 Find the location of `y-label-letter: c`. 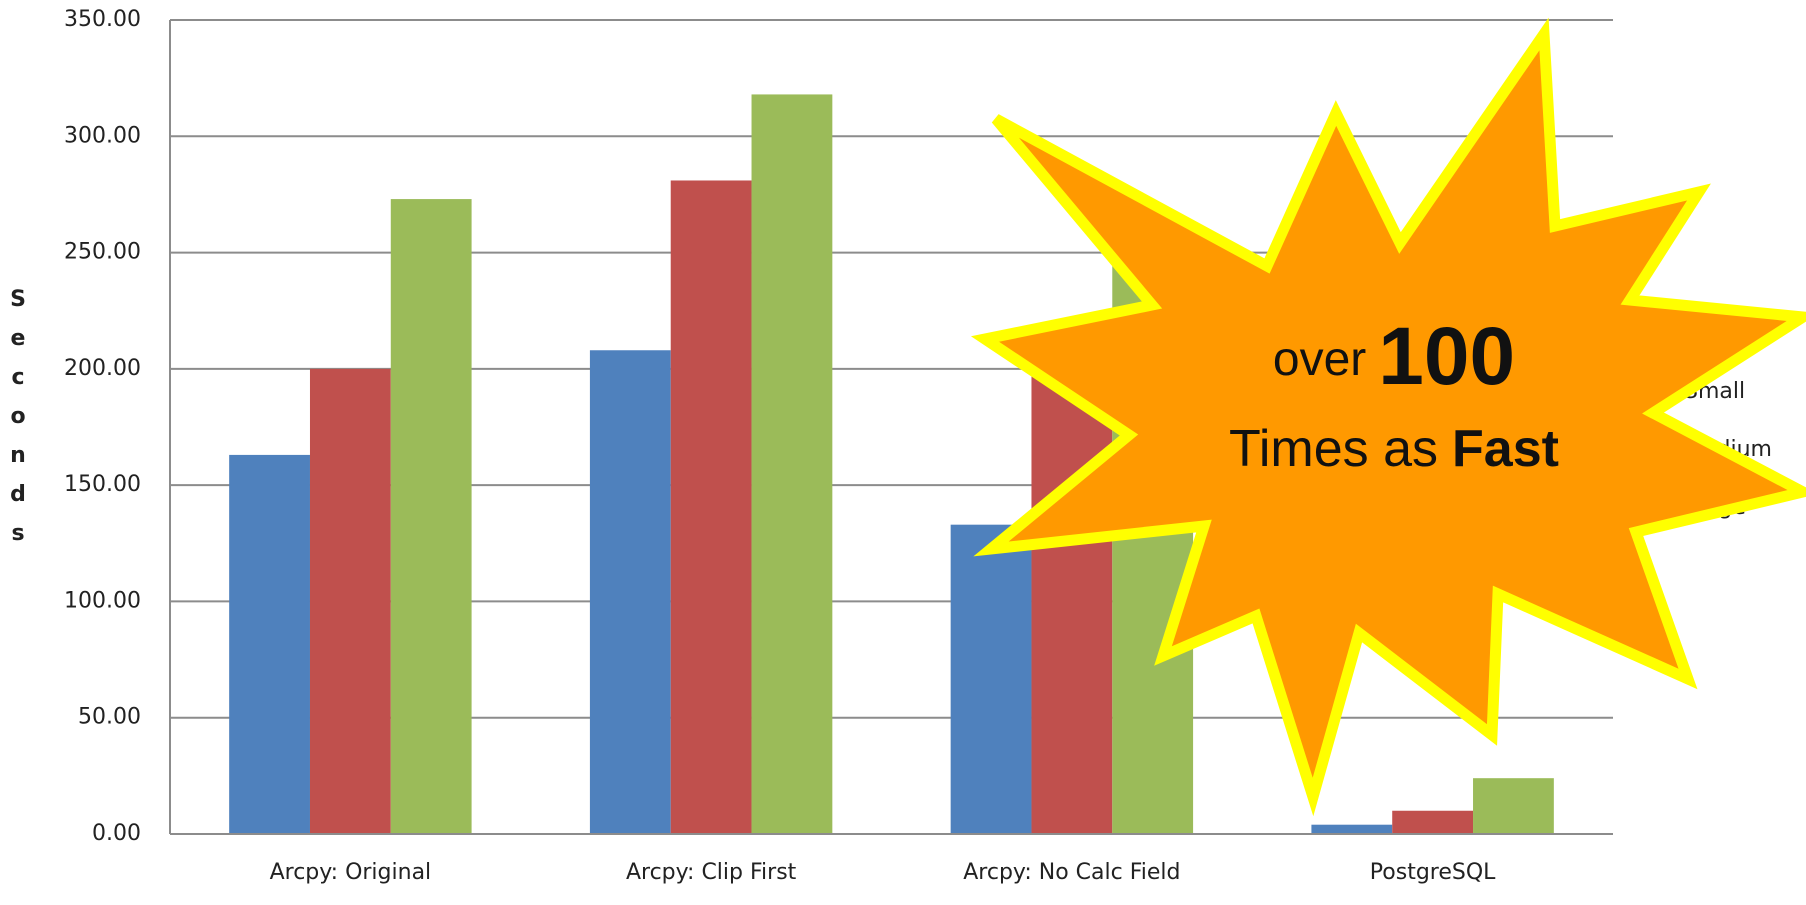

y-label-letter: c is located at coordinates (17, 377).